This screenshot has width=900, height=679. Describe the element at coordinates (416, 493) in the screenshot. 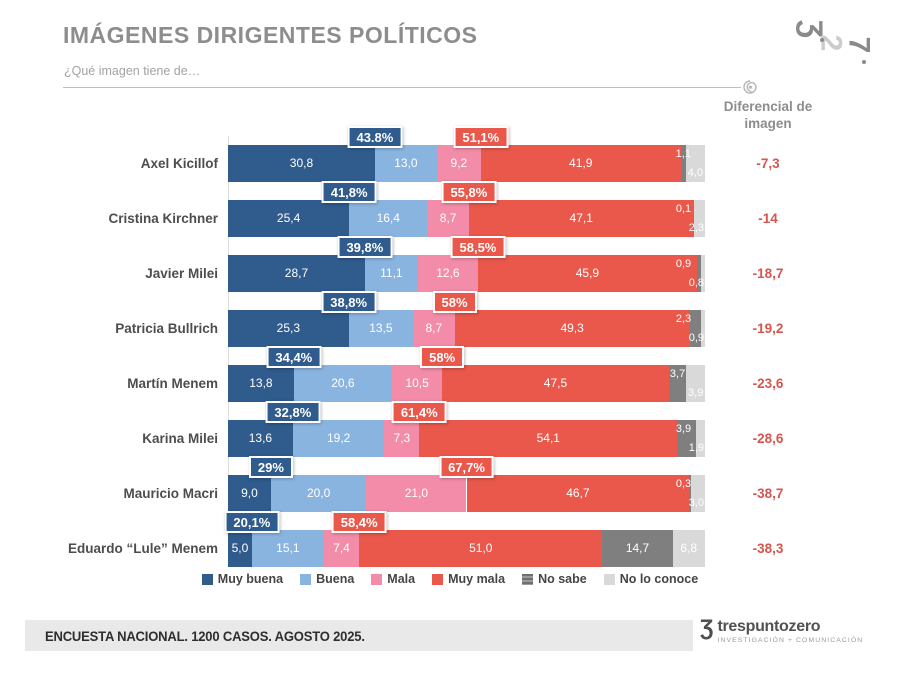

I see `segment-value: 21,0` at that location.